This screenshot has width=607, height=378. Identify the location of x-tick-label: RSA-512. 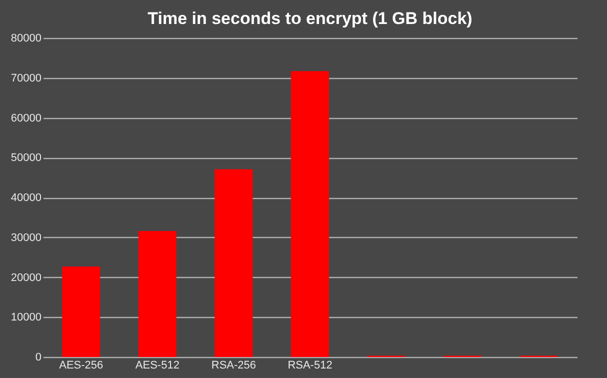
(310, 366).